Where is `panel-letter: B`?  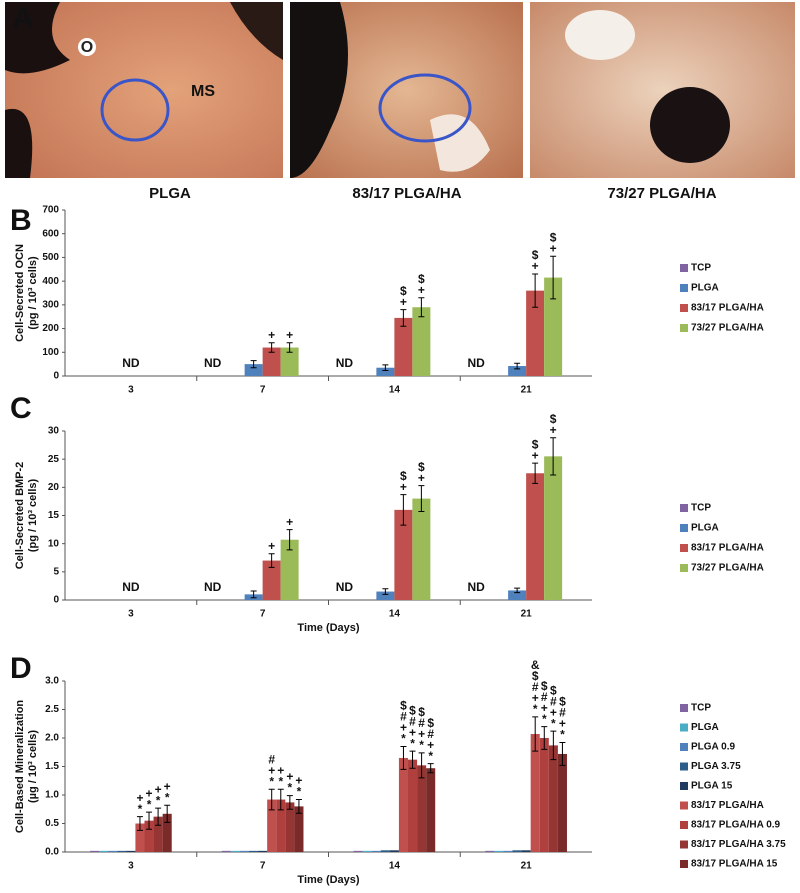
panel-letter: B is located at coordinates (21, 220).